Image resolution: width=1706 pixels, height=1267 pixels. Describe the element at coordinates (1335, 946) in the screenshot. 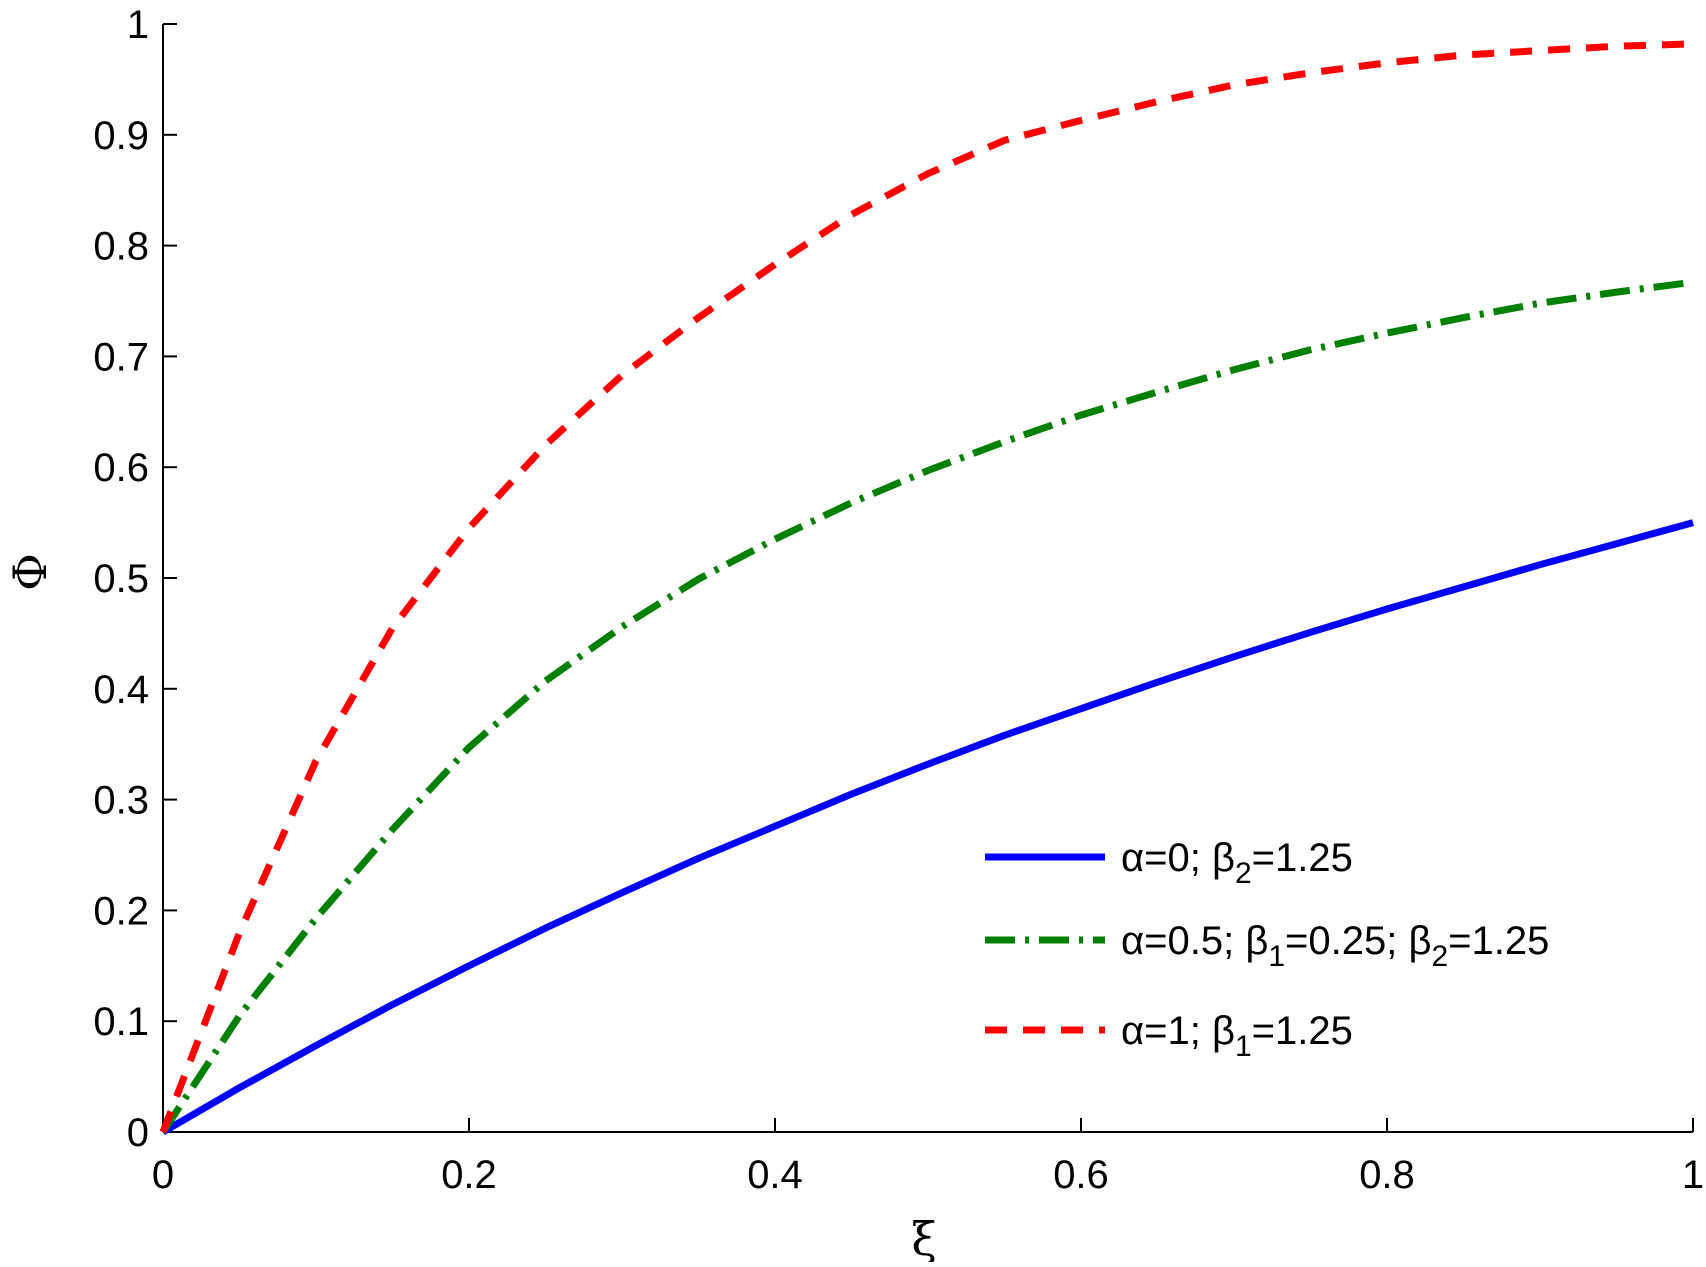

I see `legend-label-2: α=0.5; β1=0.25; β2=1.25` at that location.